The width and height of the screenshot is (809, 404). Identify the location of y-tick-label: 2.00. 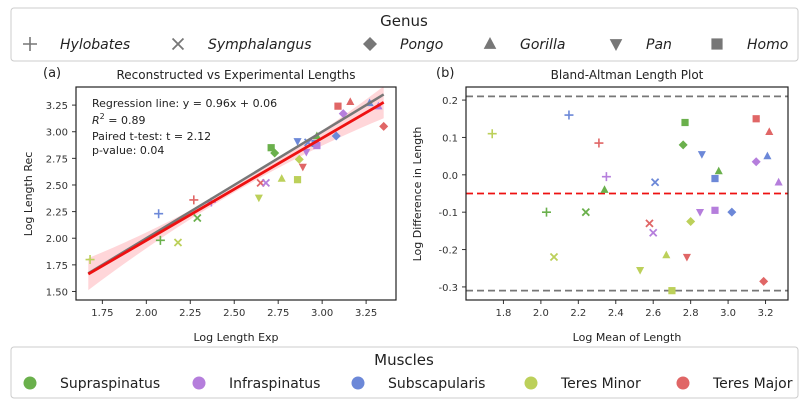
(57, 239).